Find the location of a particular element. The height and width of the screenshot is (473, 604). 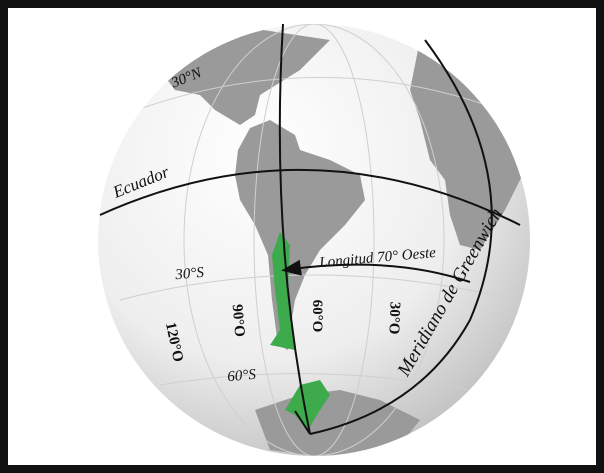

label: 90°O is located at coordinates (238, 321).